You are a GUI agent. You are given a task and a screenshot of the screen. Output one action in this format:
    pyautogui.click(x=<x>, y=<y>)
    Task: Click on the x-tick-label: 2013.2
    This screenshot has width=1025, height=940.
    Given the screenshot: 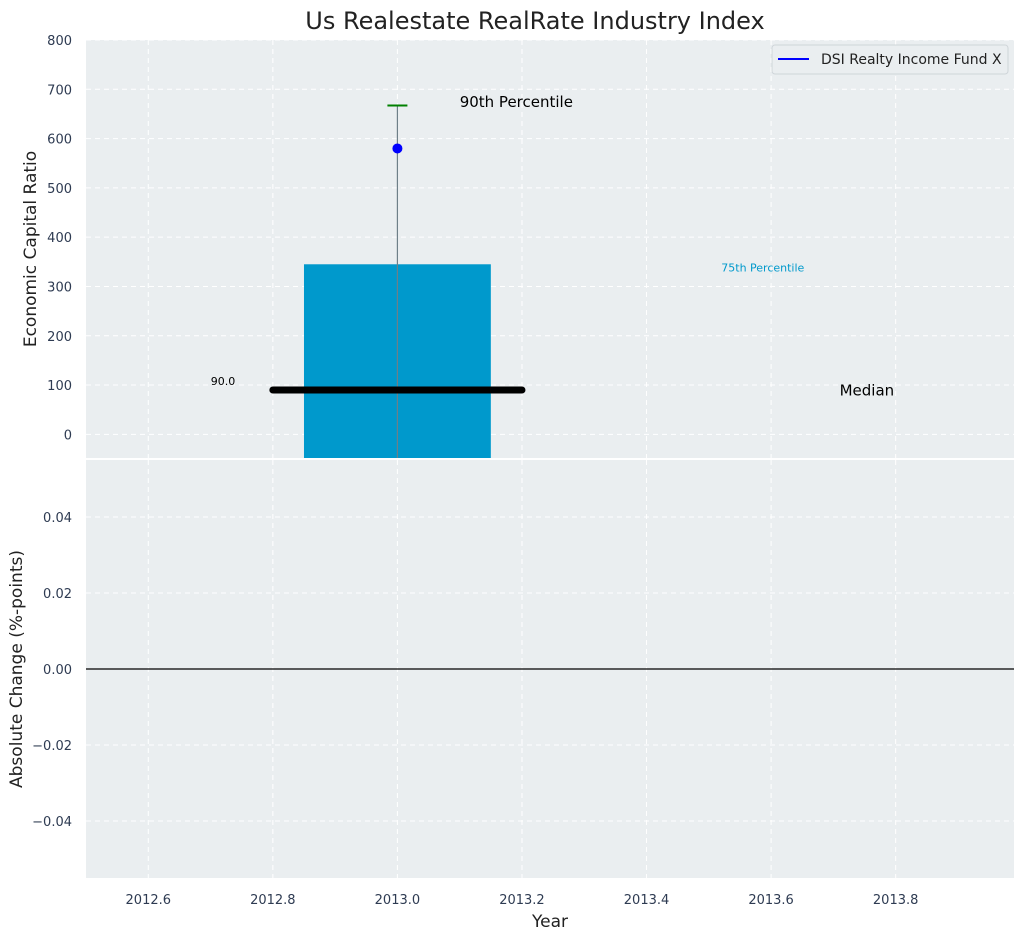 What is the action you would take?
    pyautogui.click(x=522, y=900)
    